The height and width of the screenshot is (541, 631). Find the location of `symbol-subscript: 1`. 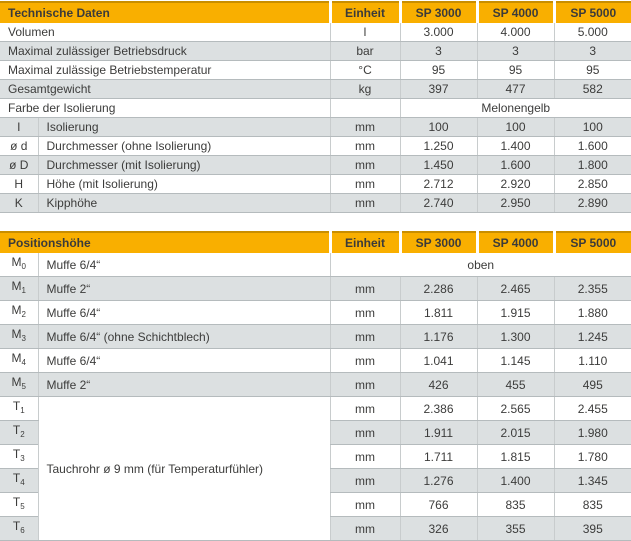

symbol-subscript: 1 is located at coordinates (22, 410).